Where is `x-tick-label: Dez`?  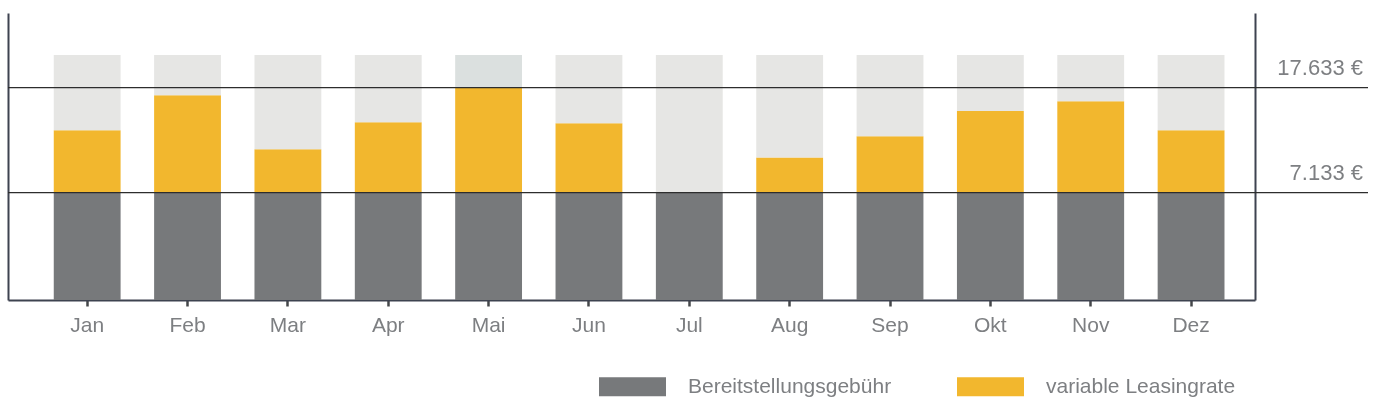
x-tick-label: Dez is located at coordinates (1191, 324).